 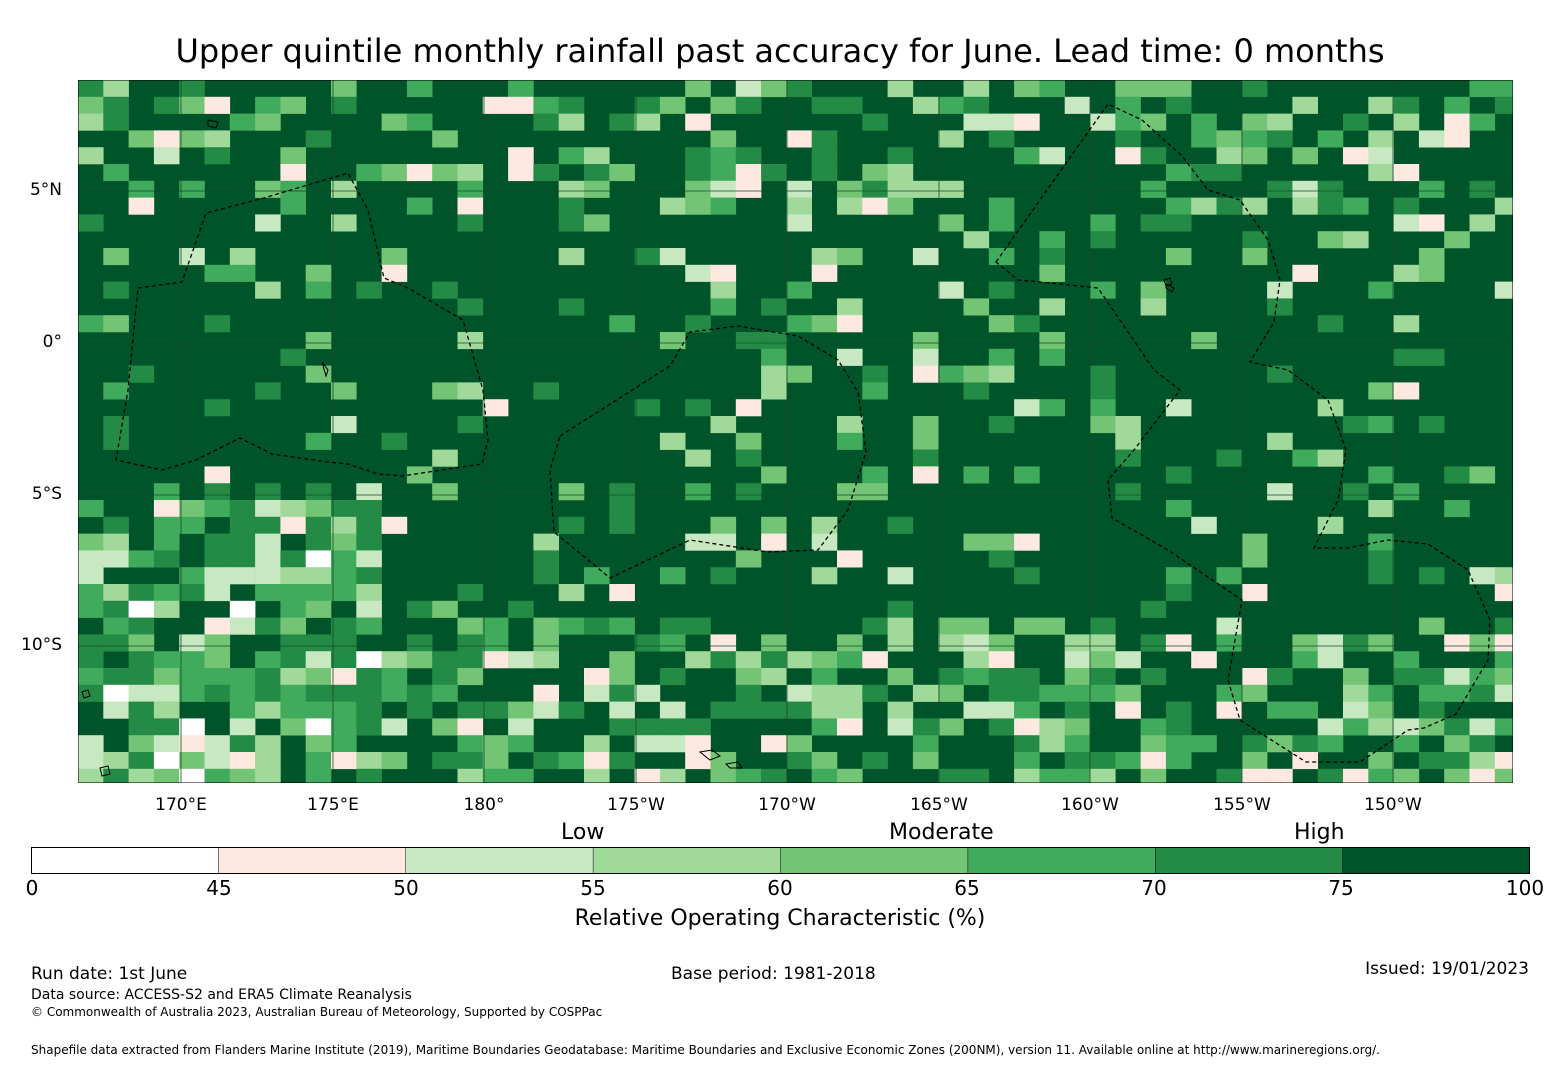 I want to click on island-fiji-south, so click(x=105, y=771).